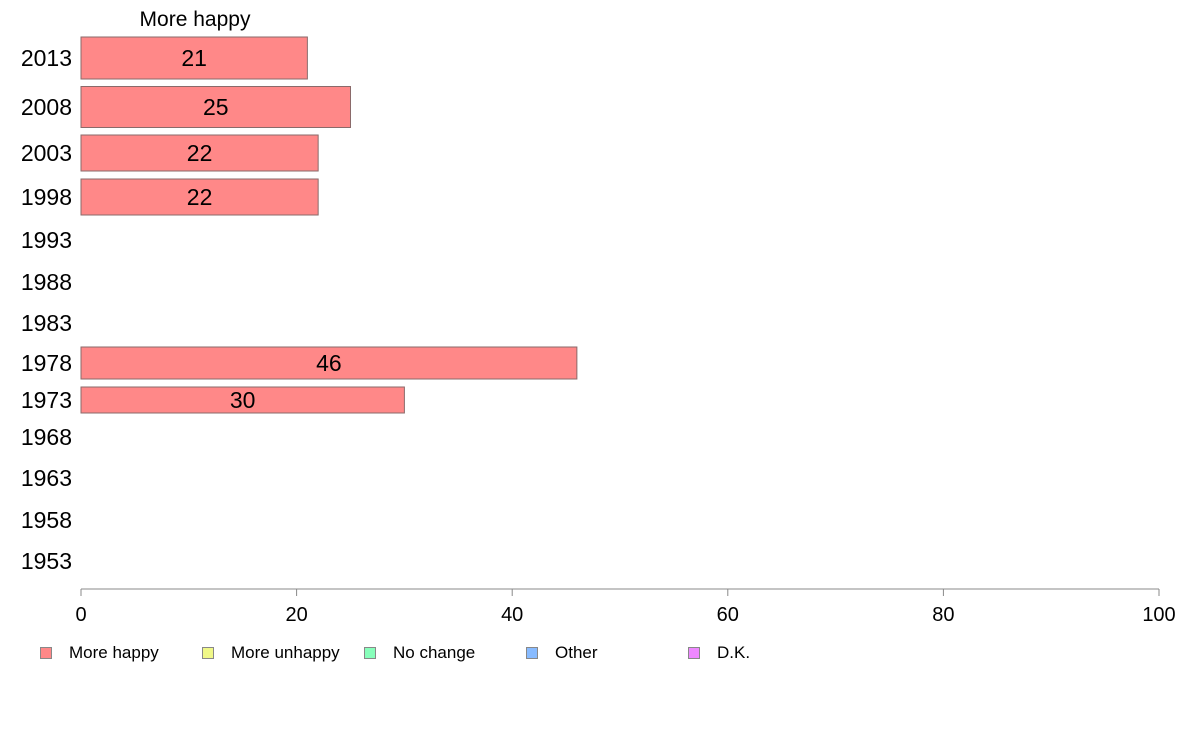 Image resolution: width=1188 pixels, height=736 pixels. Describe the element at coordinates (46, 561) in the screenshot. I see `y-tick-label: 1953` at that location.